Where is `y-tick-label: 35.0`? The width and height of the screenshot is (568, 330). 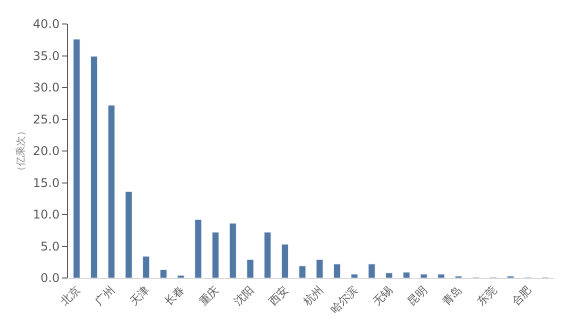
y-tick-label: 35.0 is located at coordinates (46, 55).